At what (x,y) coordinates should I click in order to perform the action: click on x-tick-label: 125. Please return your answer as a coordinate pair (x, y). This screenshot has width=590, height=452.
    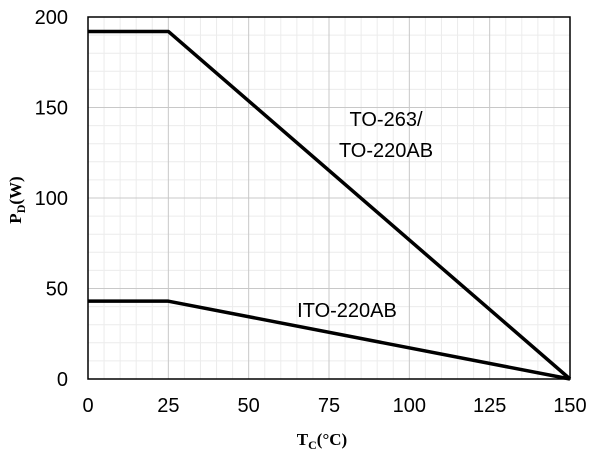
    Looking at the image, I should click on (489, 406).